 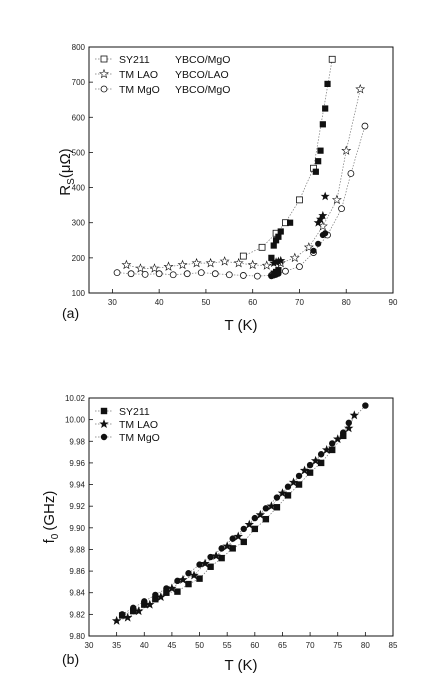 I want to click on data-point-filled-circle, so click(x=325, y=233).